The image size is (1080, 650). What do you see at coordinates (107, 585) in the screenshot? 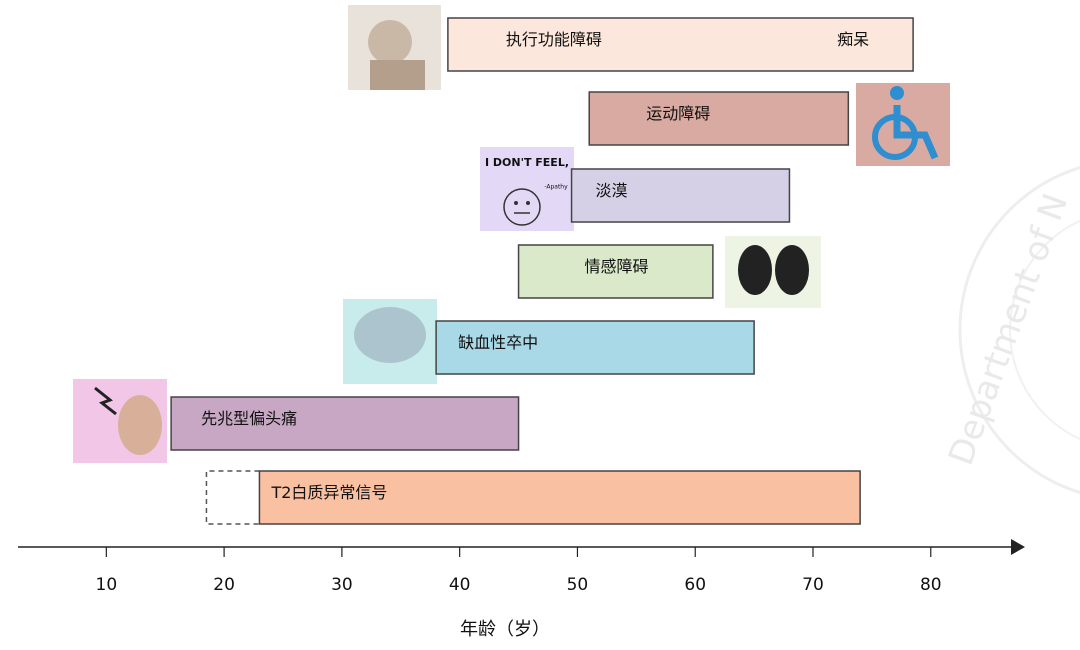
I see `x-tick-label: 10` at bounding box center [107, 585].